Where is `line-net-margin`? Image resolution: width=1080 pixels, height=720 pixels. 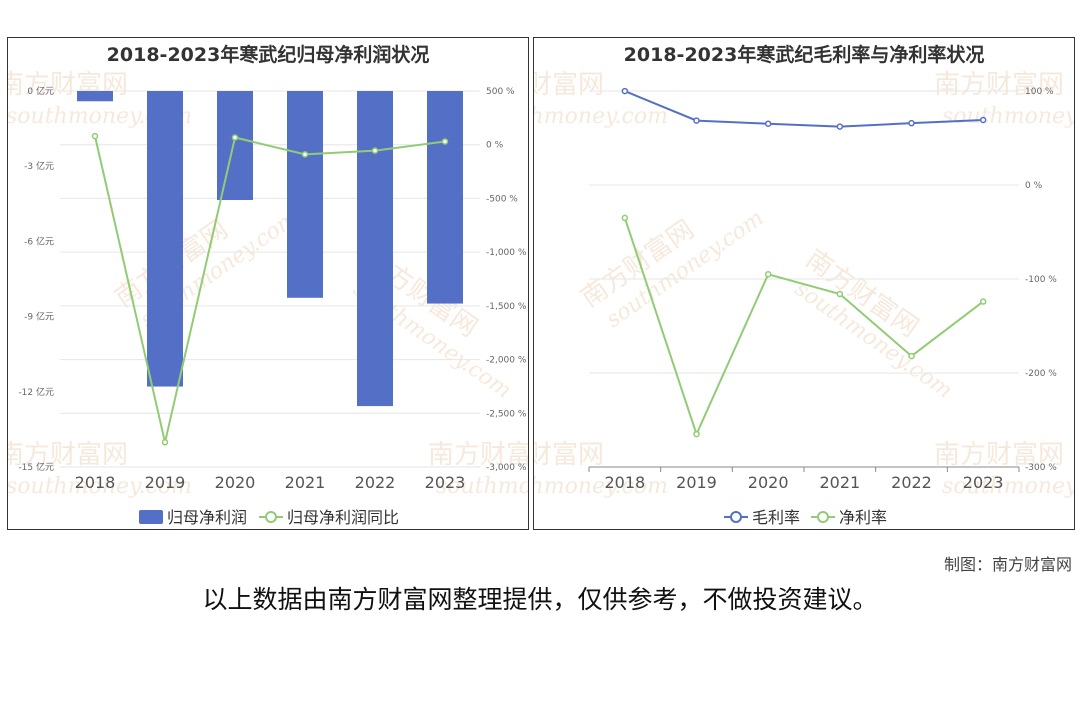
line-net-margin is located at coordinates (803, 327).